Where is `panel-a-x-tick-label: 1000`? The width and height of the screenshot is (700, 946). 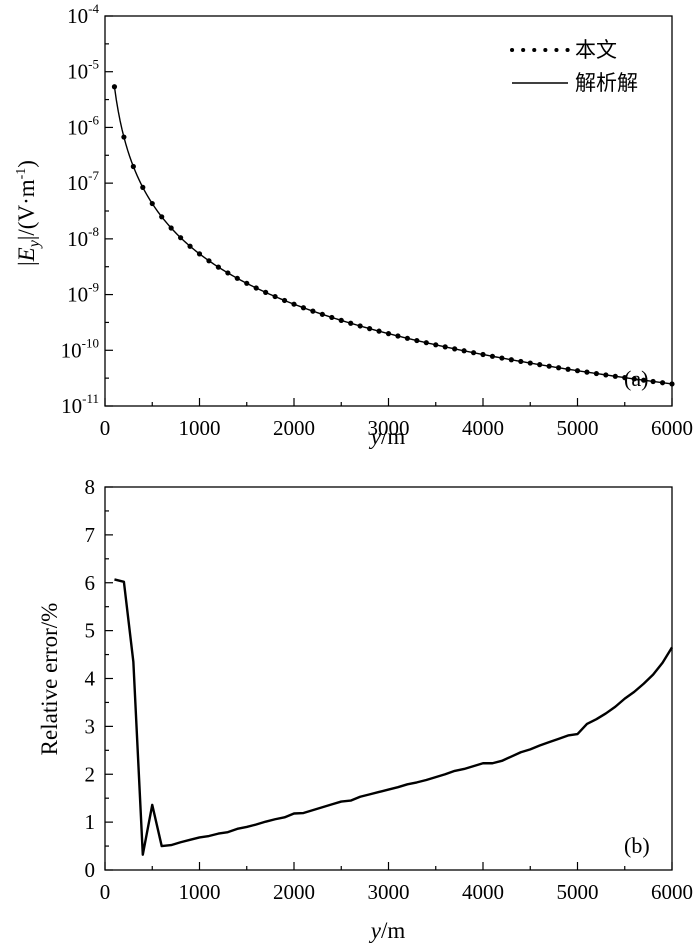
panel-a-x-tick-label: 1000 is located at coordinates (200, 428).